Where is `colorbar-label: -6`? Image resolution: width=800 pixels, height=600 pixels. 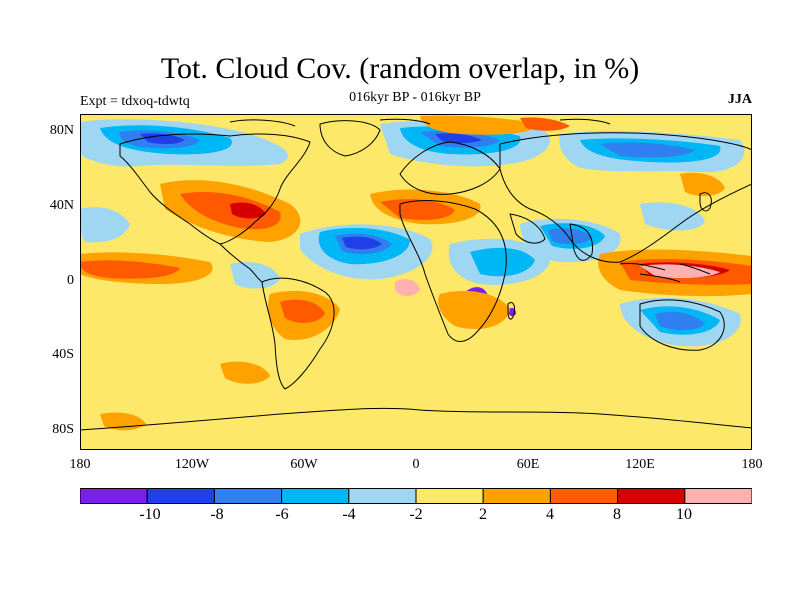
colorbar-label: -6 is located at coordinates (282, 514).